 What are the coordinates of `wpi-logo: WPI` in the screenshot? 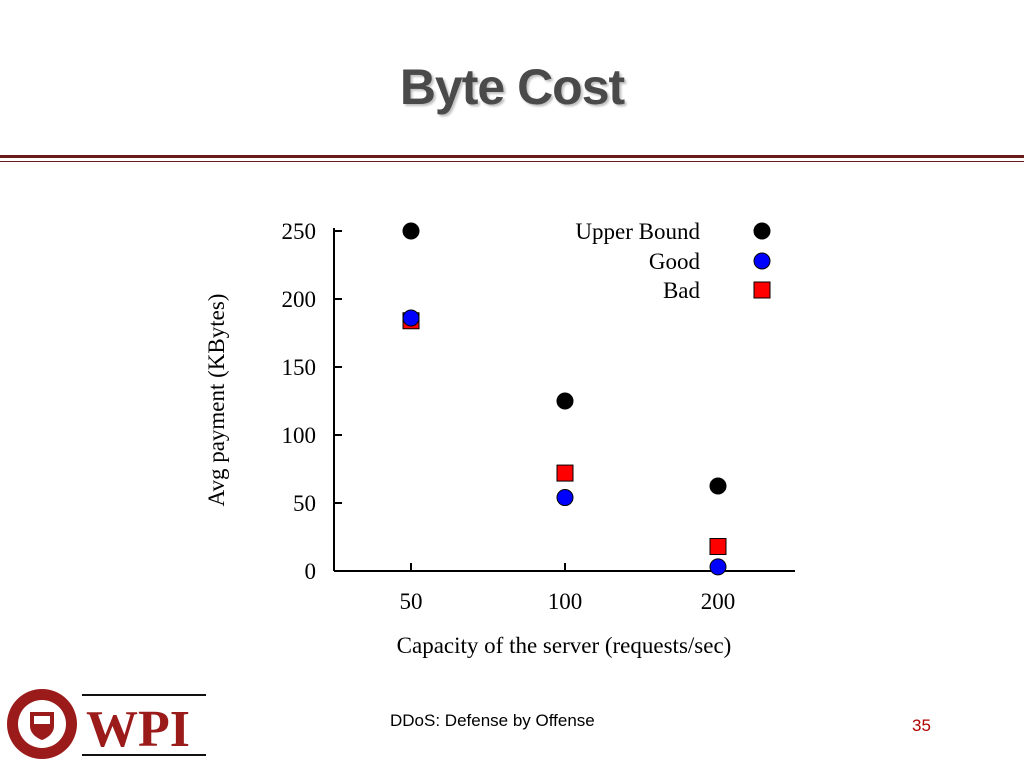 It's located at (106, 726).